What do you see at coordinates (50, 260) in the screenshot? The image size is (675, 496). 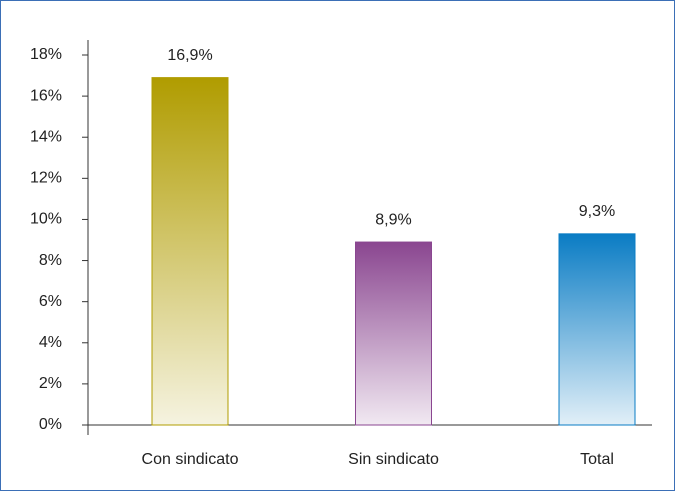 I see `y-tick-label: 8%` at bounding box center [50, 260].